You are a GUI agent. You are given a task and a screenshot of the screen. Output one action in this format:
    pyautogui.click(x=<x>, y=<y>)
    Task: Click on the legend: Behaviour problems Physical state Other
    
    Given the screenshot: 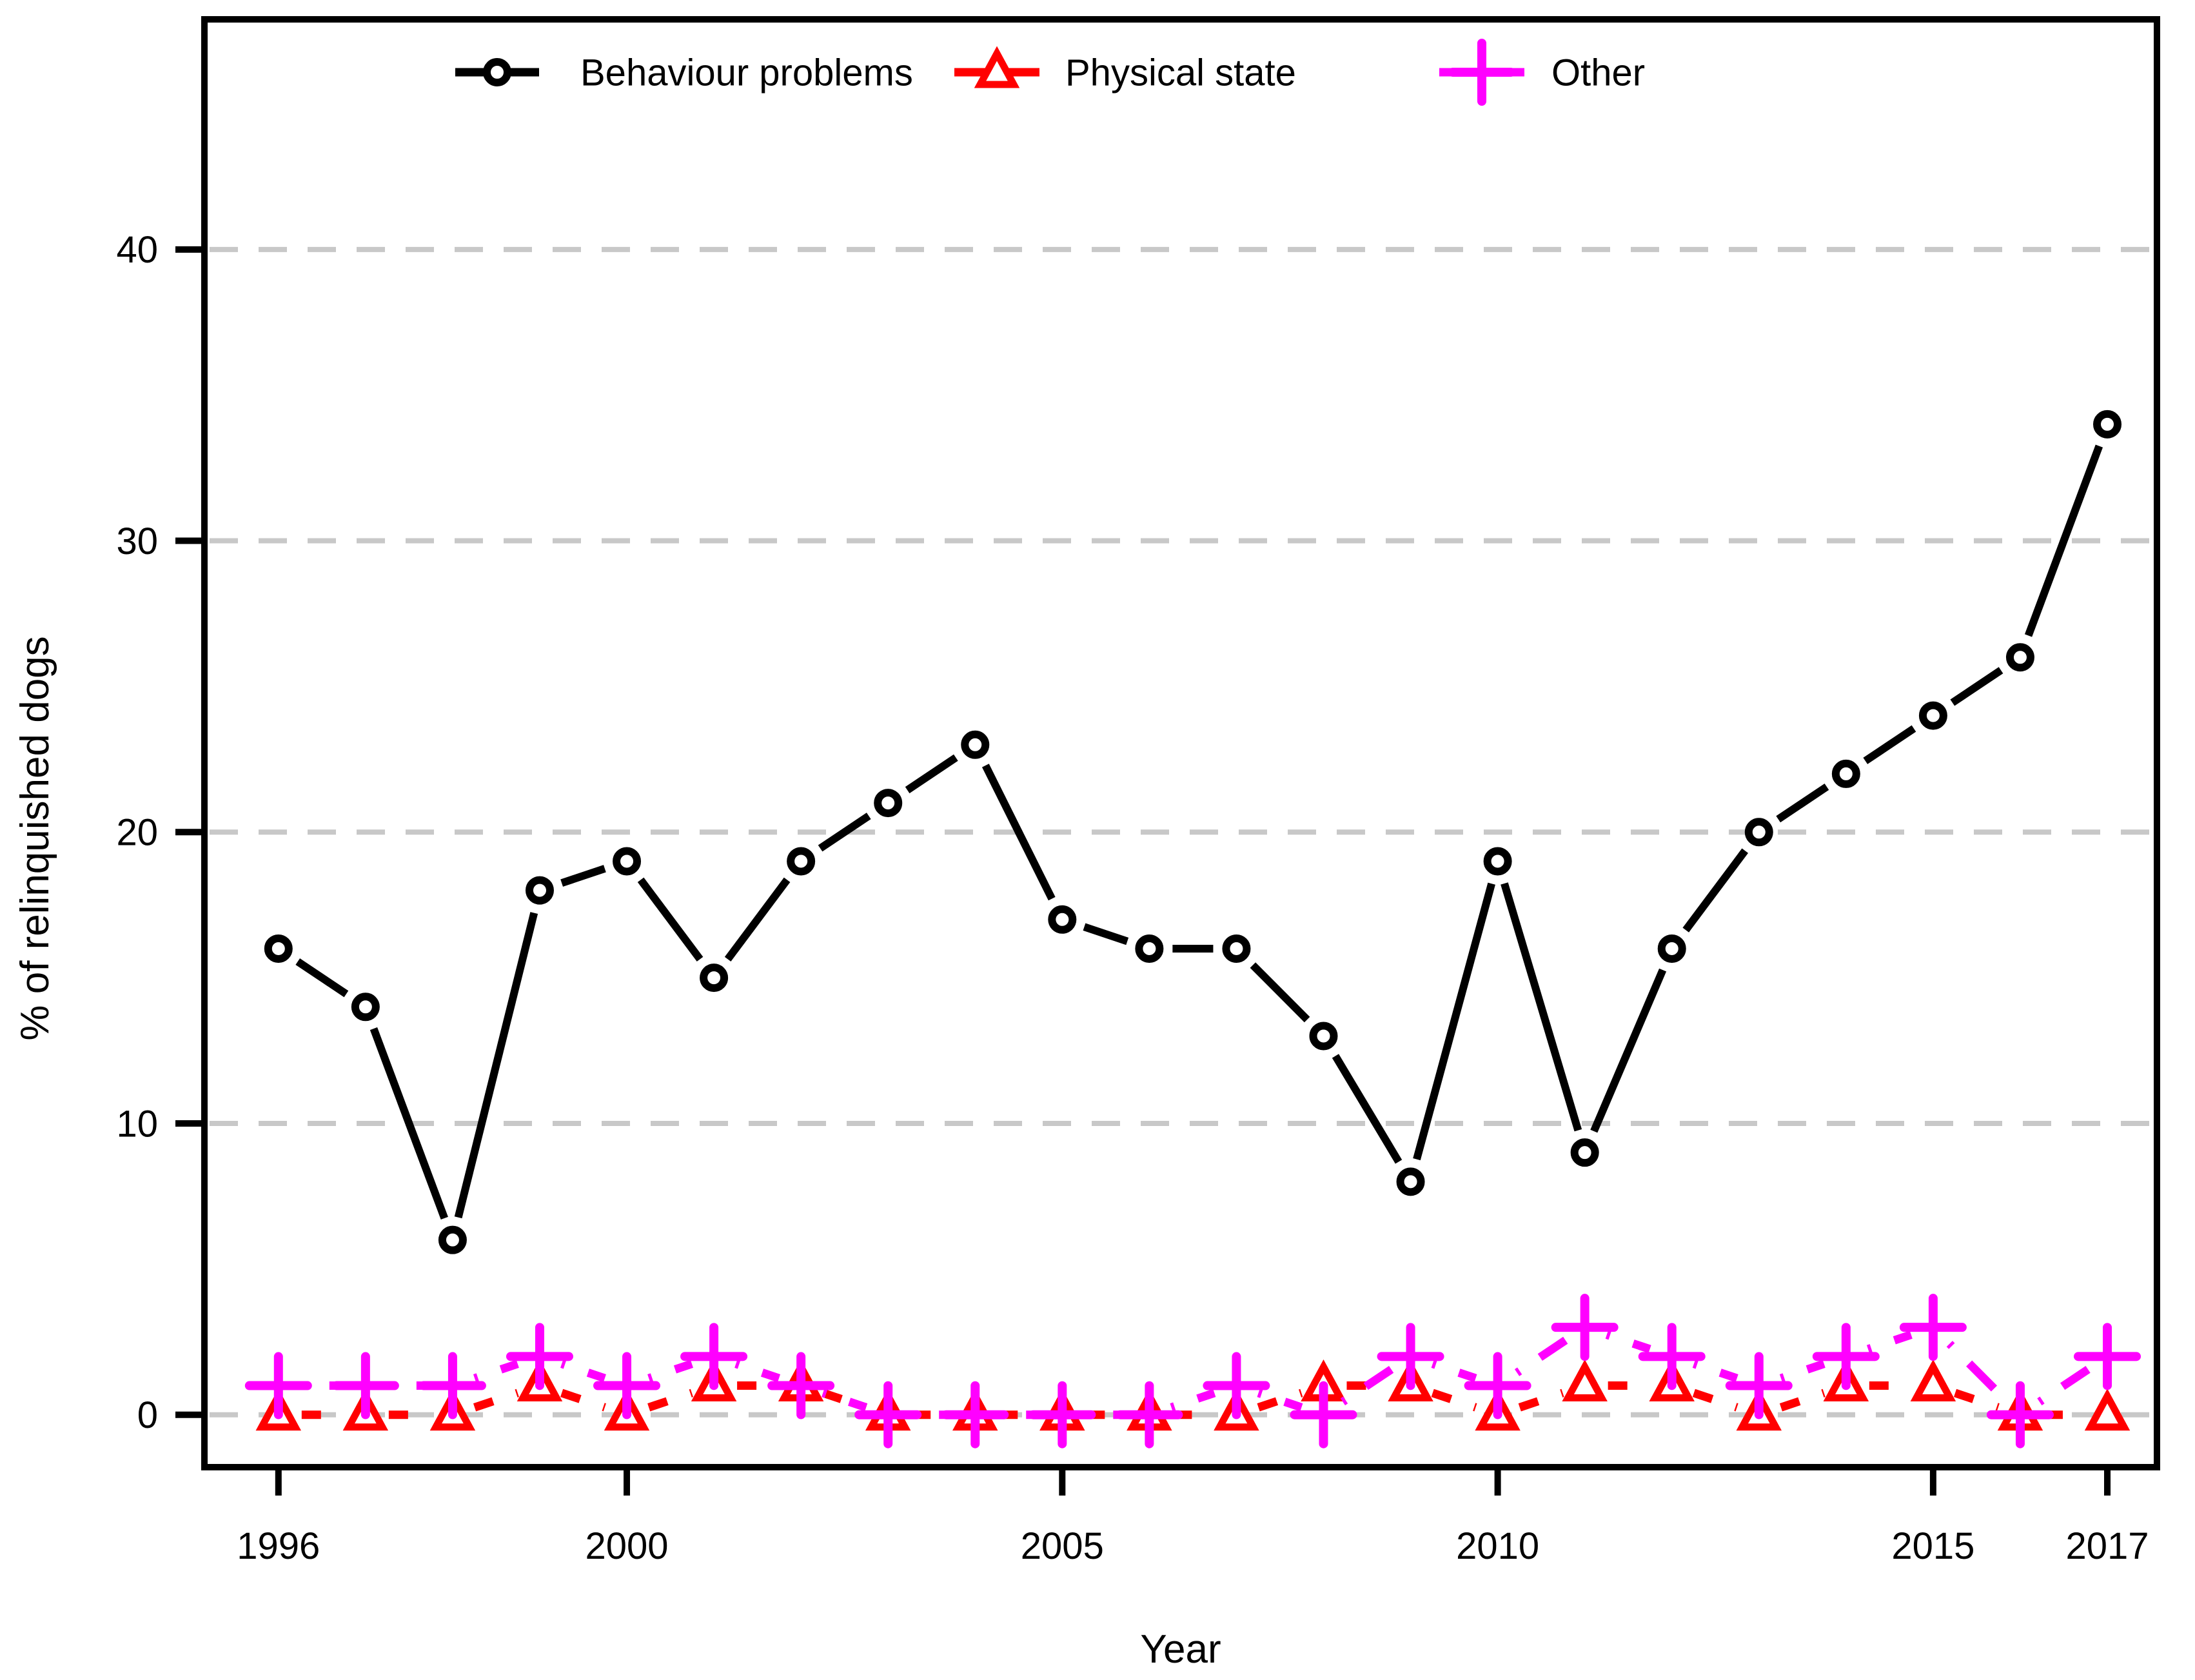 What is the action you would take?
    pyautogui.click(x=1050, y=72)
    